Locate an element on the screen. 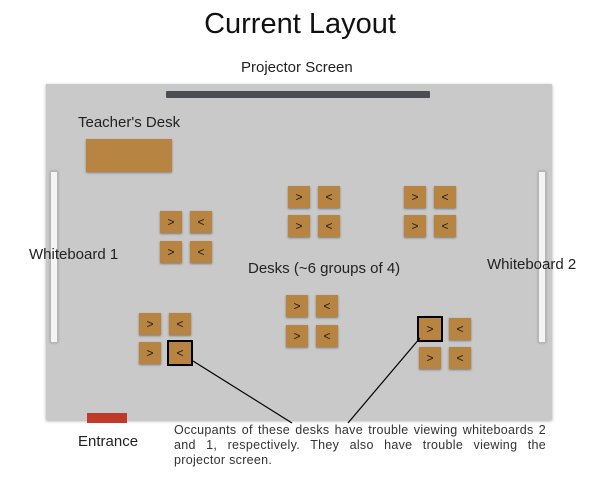 The width and height of the screenshot is (600, 493). entrance-door is located at coordinates (107, 418).